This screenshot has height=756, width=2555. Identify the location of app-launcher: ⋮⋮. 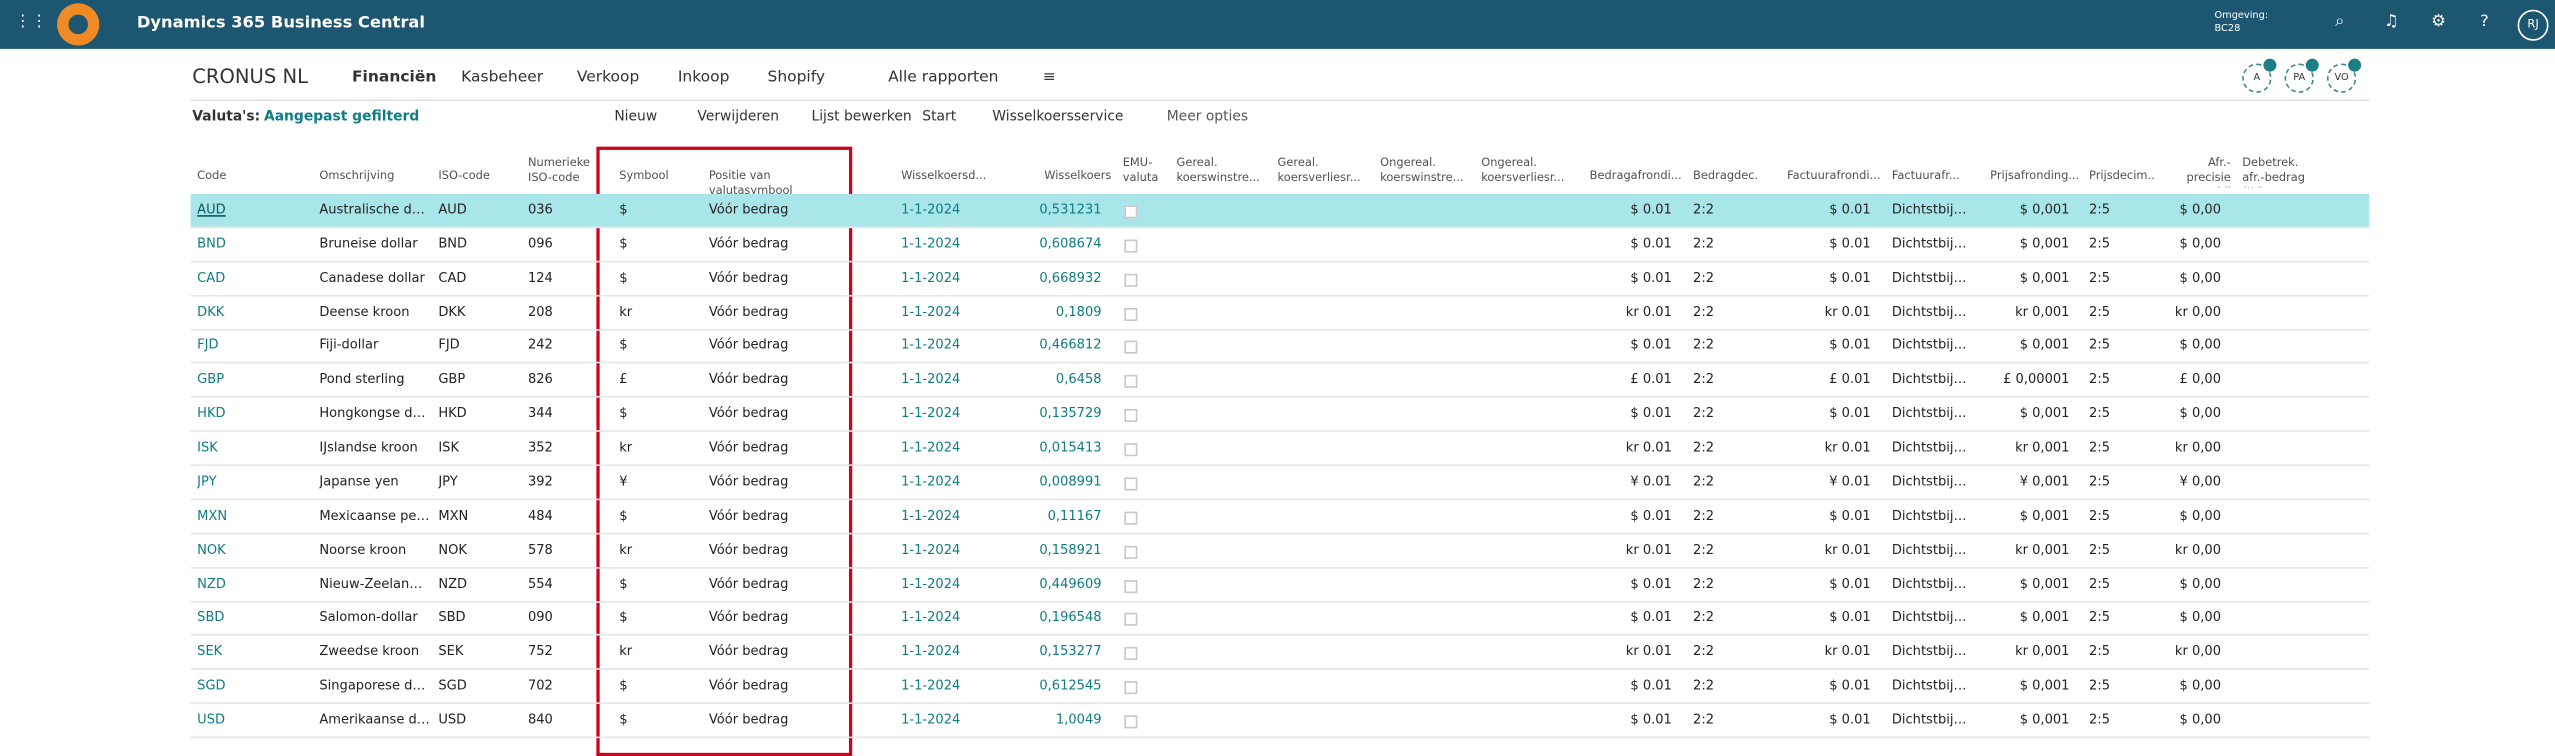
(31, 22).